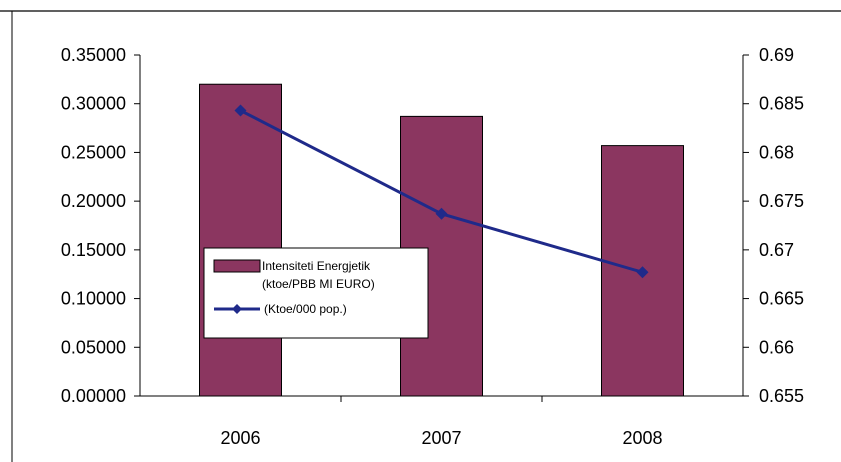 The image size is (841, 462). I want to click on left-axis-tick-label: 0.30000, so click(93, 104).